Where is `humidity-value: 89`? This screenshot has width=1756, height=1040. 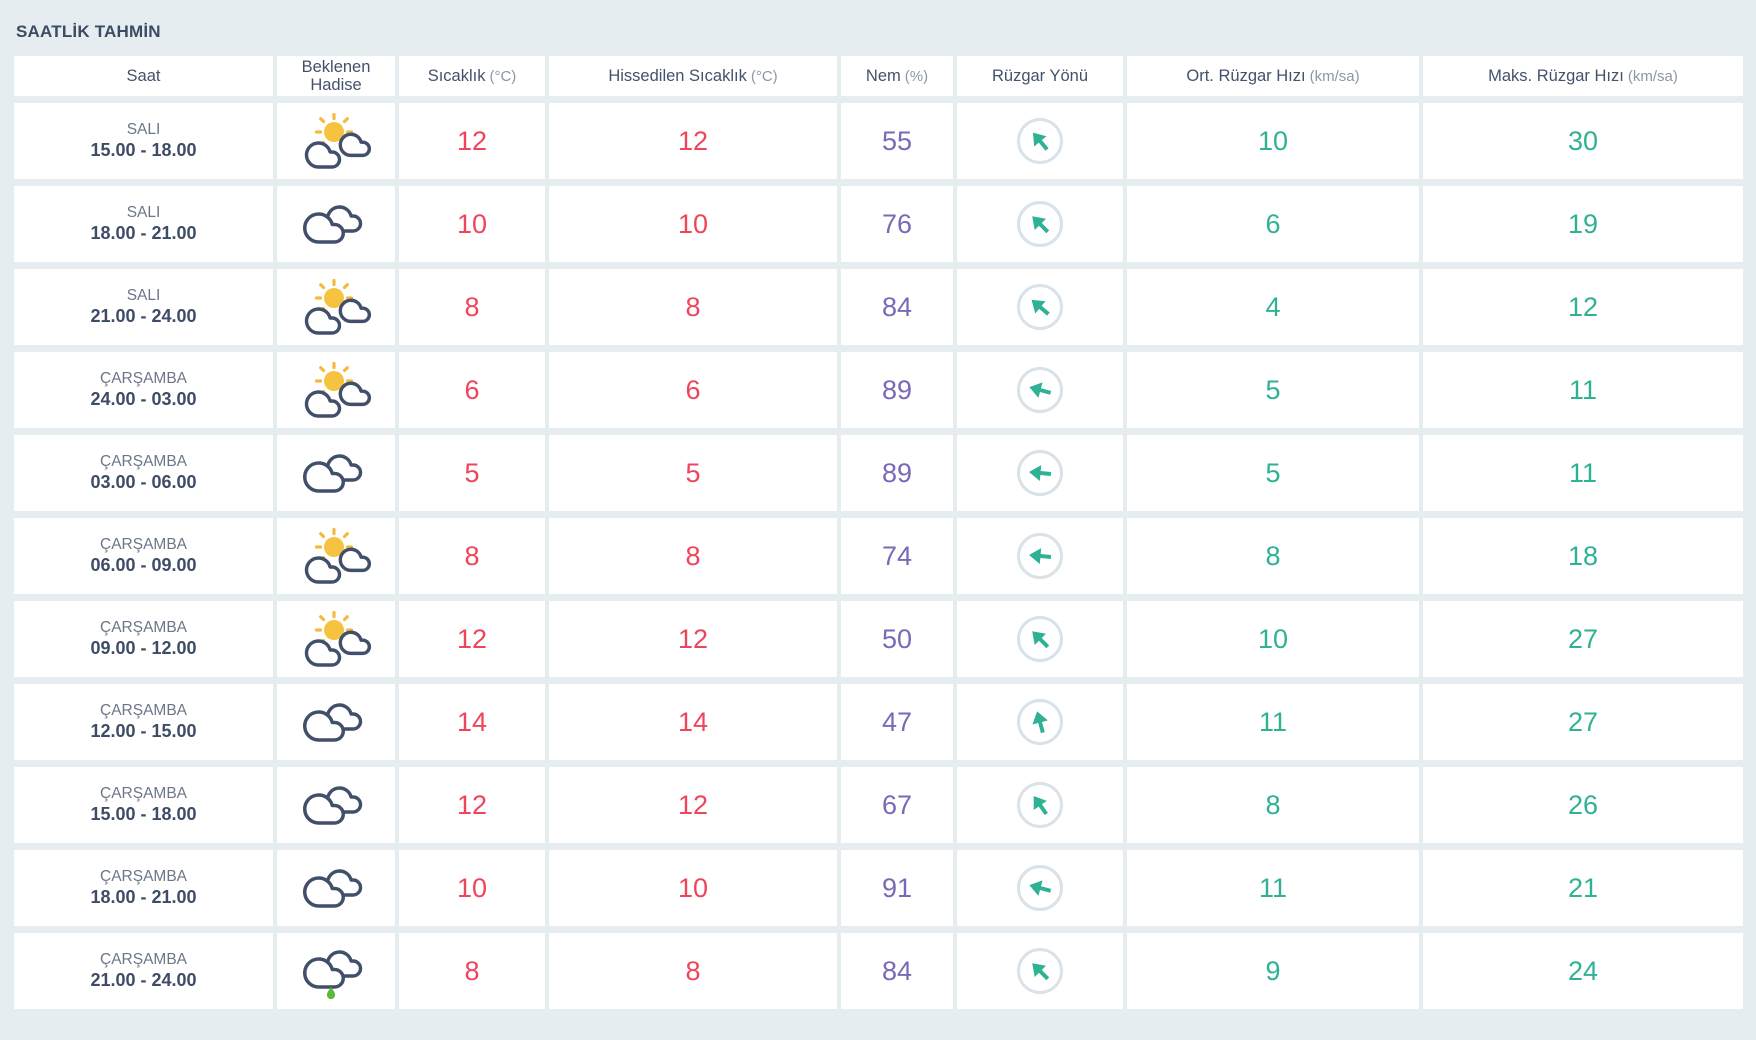
humidity-value: 89 is located at coordinates (897, 389).